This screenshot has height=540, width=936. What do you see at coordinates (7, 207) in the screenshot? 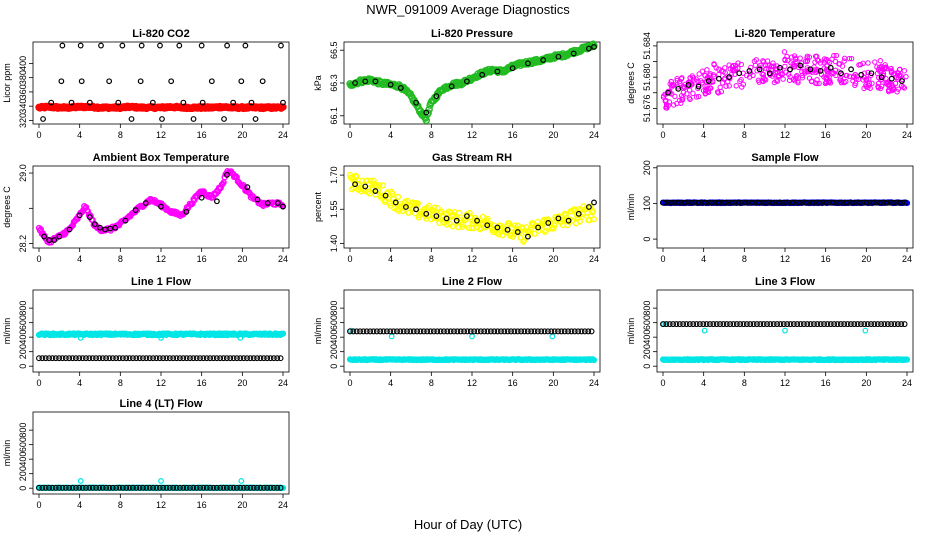
I see `y-axis-label: degrees C` at bounding box center [7, 207].